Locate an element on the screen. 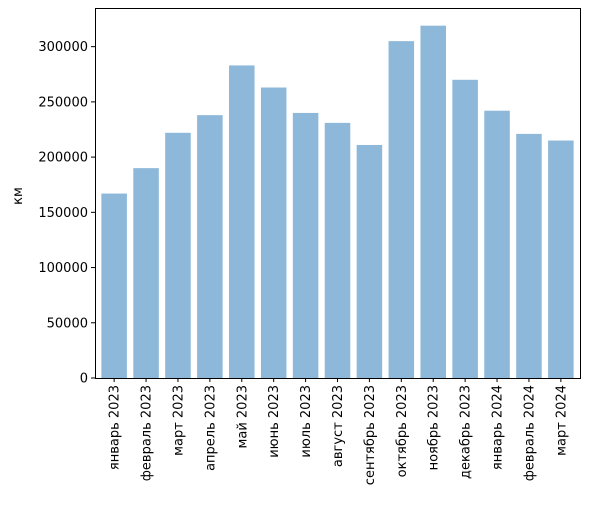 Image resolution: width=598 pixels, height=506 pixels. y-tick-label: 50000 is located at coordinates (67, 323).